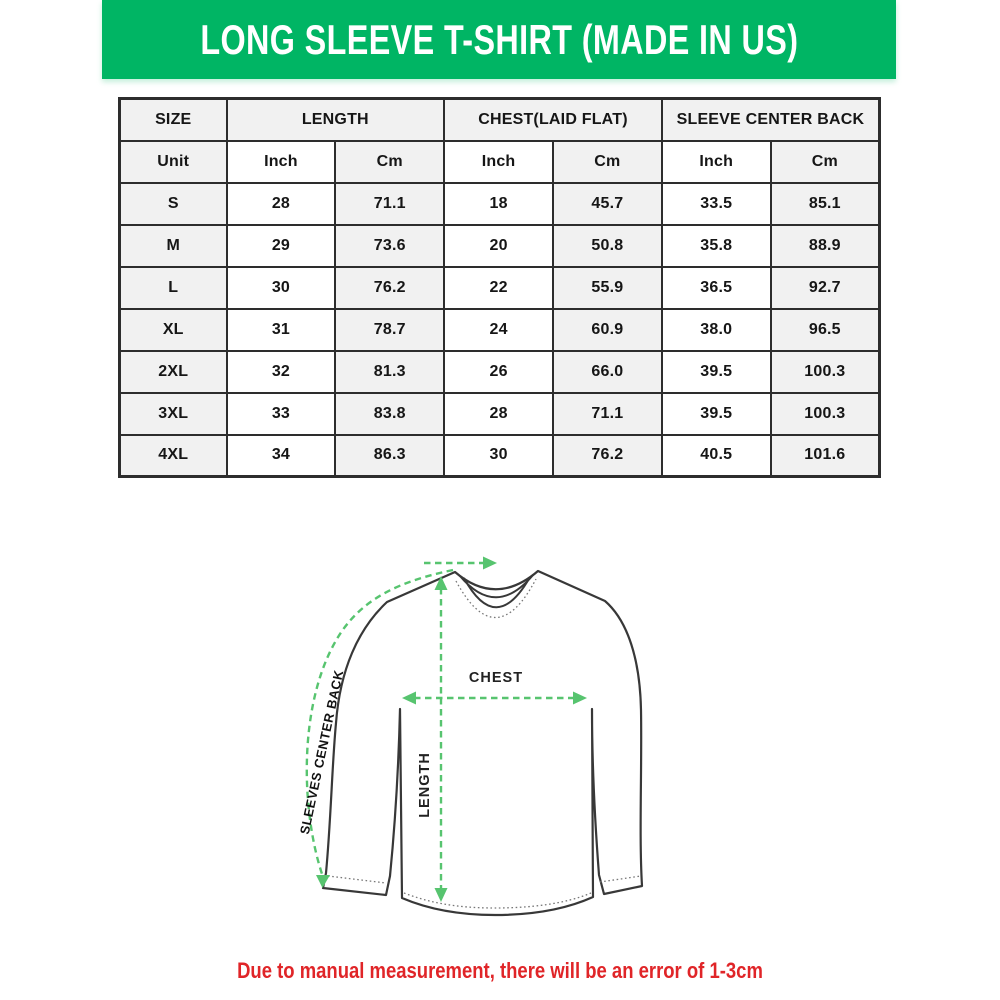 The width and height of the screenshot is (1000, 1000). What do you see at coordinates (825, 287) in the screenshot?
I see `measurement-cell: 92.7` at bounding box center [825, 287].